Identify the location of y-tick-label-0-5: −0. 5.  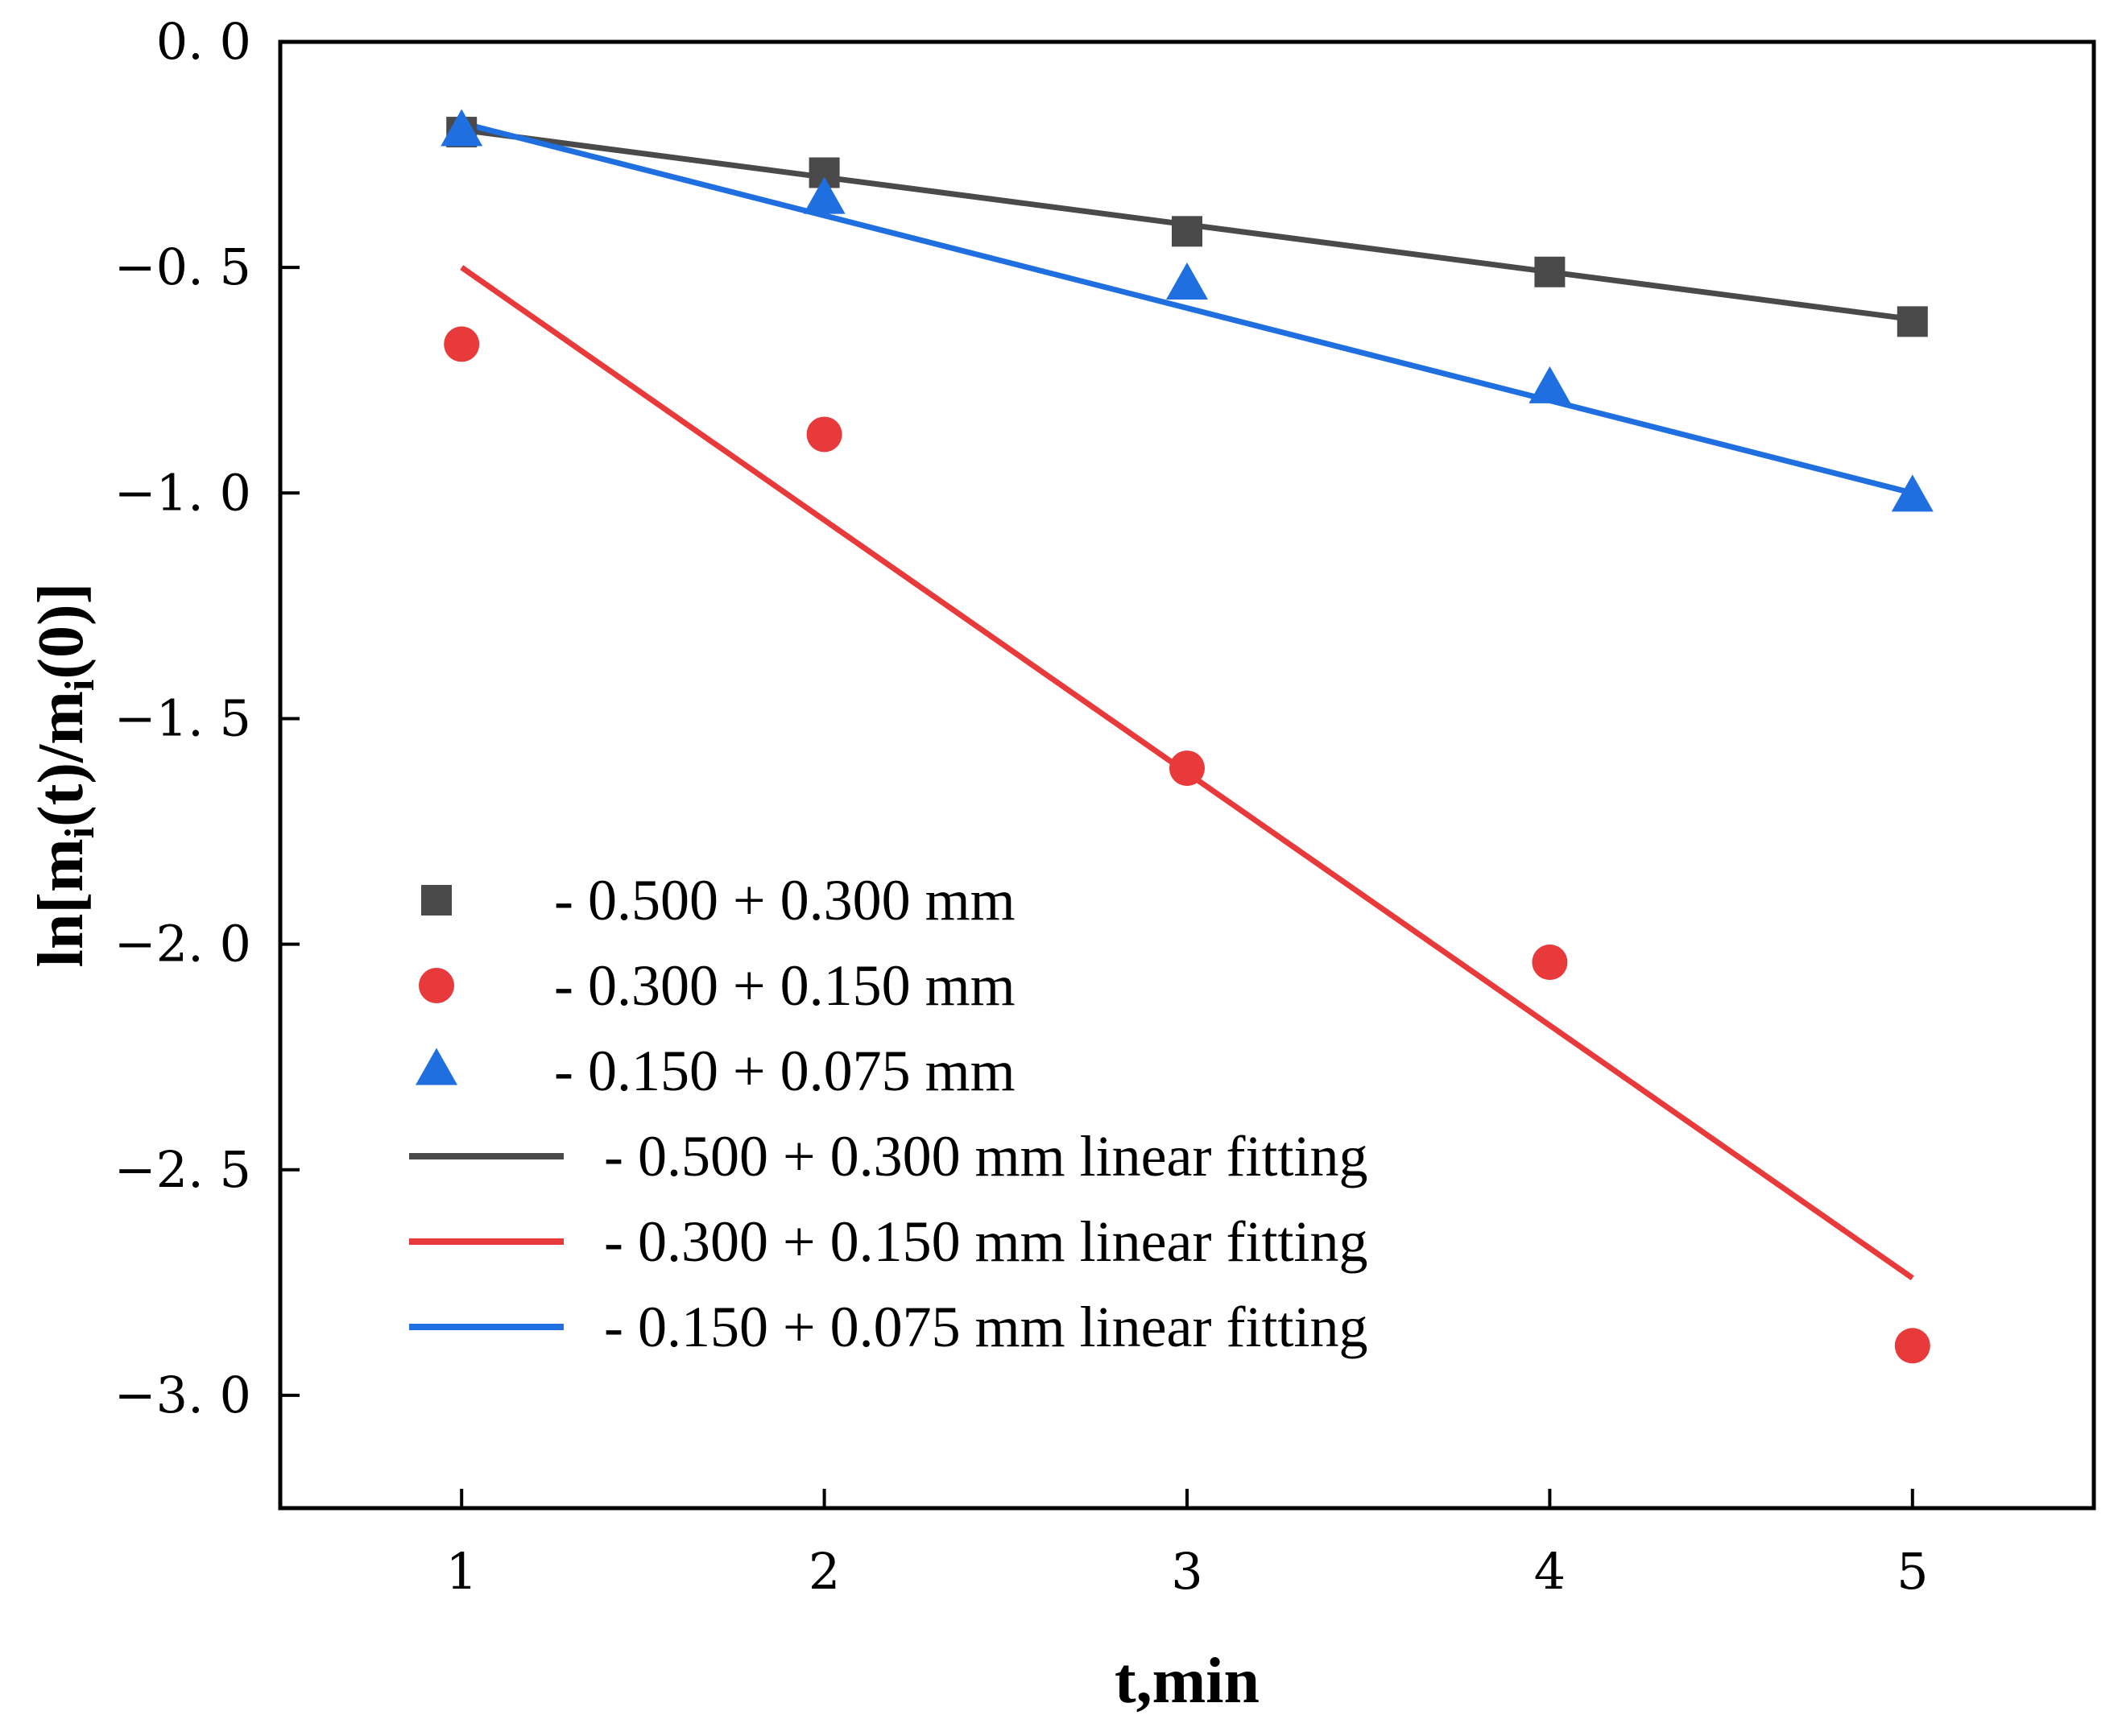
(182, 267).